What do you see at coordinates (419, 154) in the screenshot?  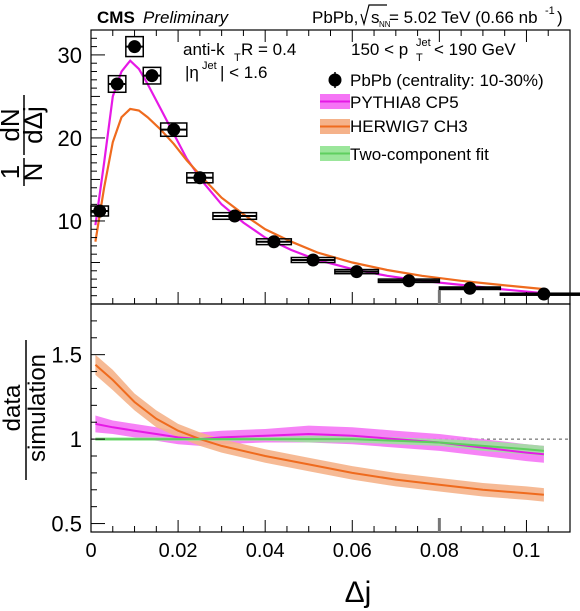 I see `legend-fit-label: Two-component fit` at bounding box center [419, 154].